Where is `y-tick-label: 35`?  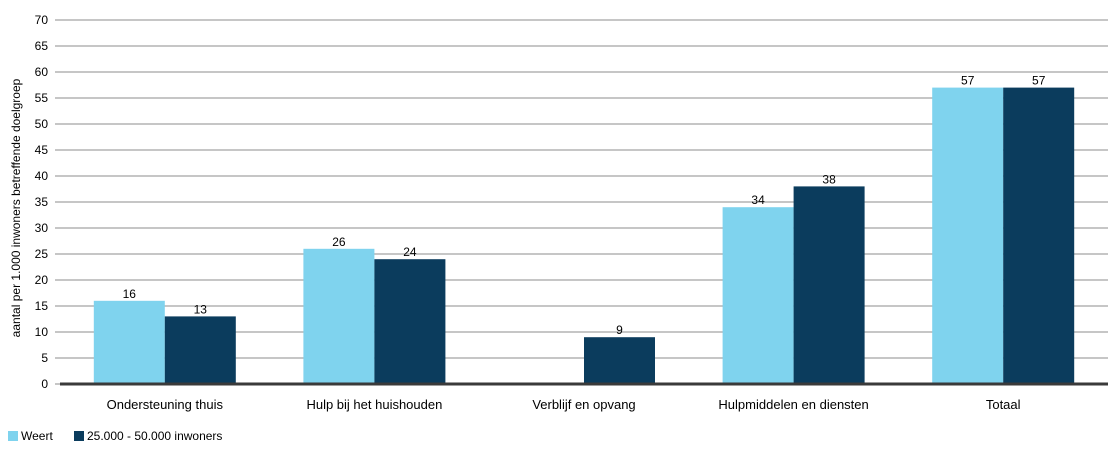
y-tick-label: 35 is located at coordinates (42, 202).